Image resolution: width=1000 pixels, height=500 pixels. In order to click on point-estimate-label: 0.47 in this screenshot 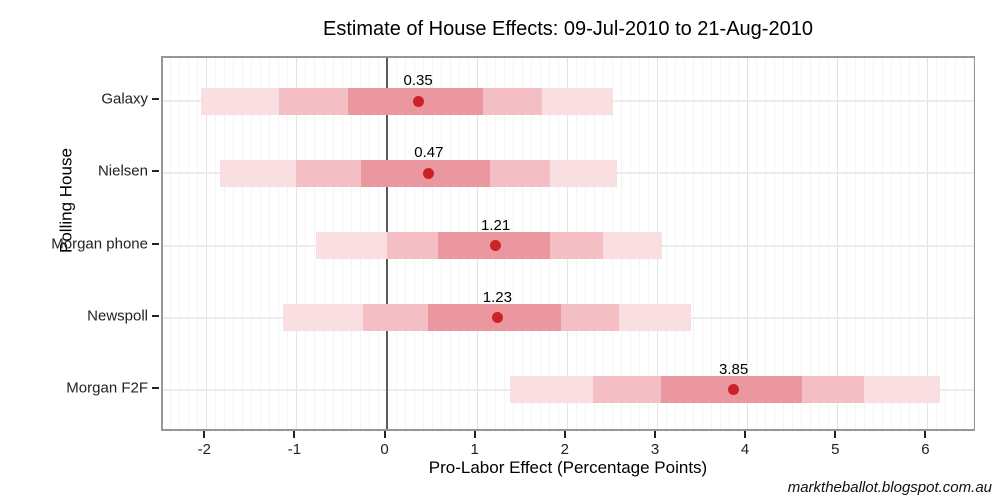, I will do `click(429, 153)`.